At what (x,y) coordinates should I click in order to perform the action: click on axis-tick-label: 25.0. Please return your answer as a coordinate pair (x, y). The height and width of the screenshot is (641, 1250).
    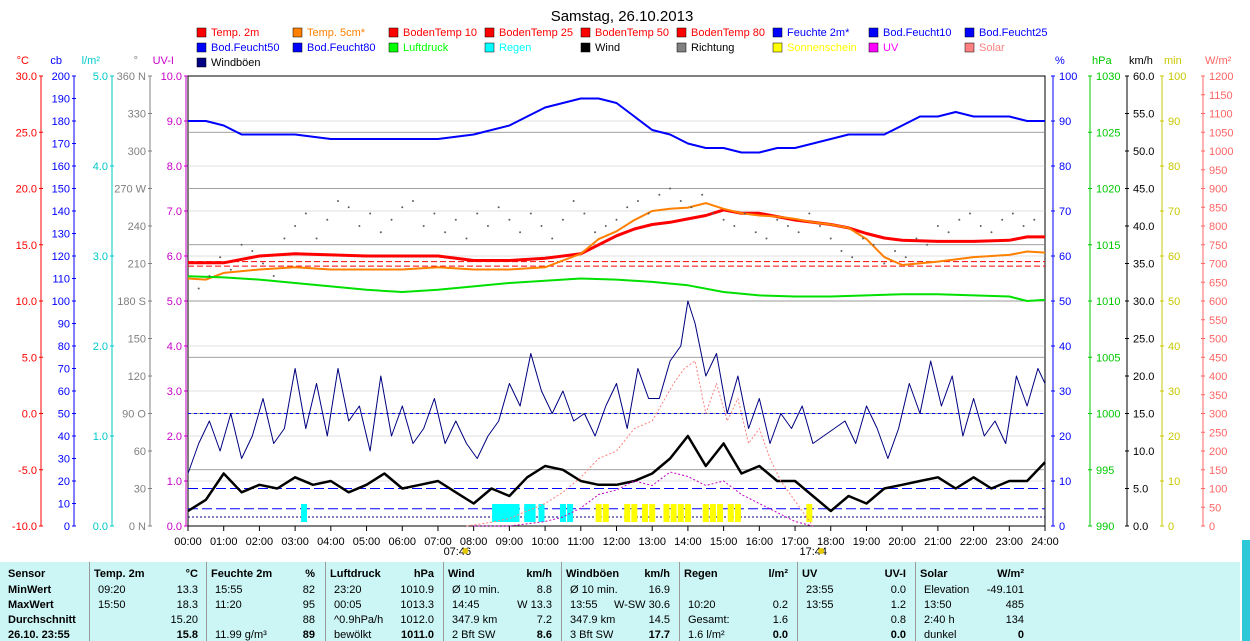
    Looking at the image, I should click on (26, 133).